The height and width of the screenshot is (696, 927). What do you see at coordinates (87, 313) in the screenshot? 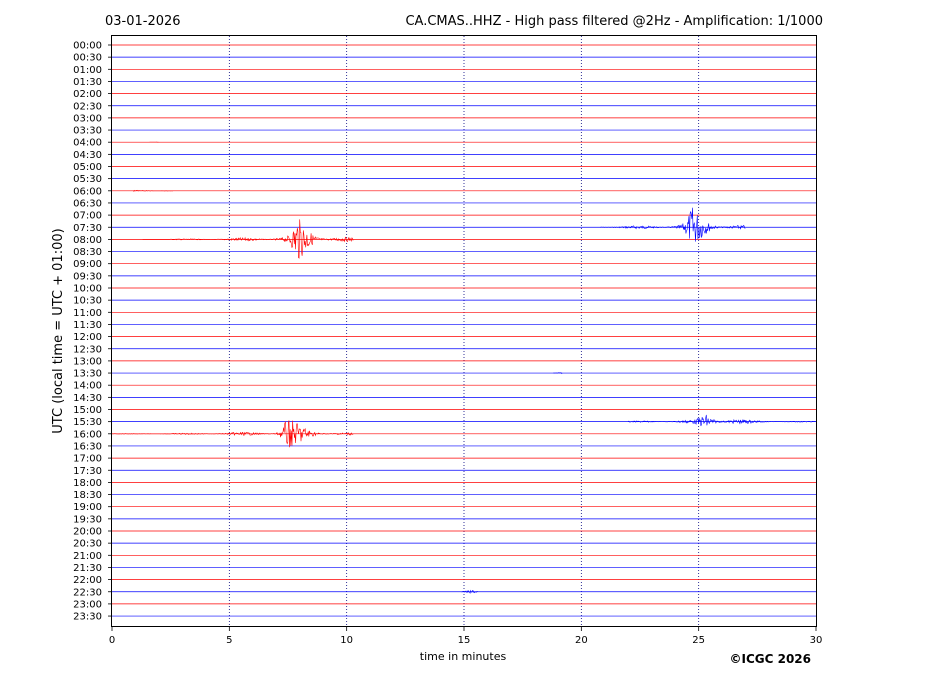
I see `y-tick-label: 11:00` at bounding box center [87, 313].